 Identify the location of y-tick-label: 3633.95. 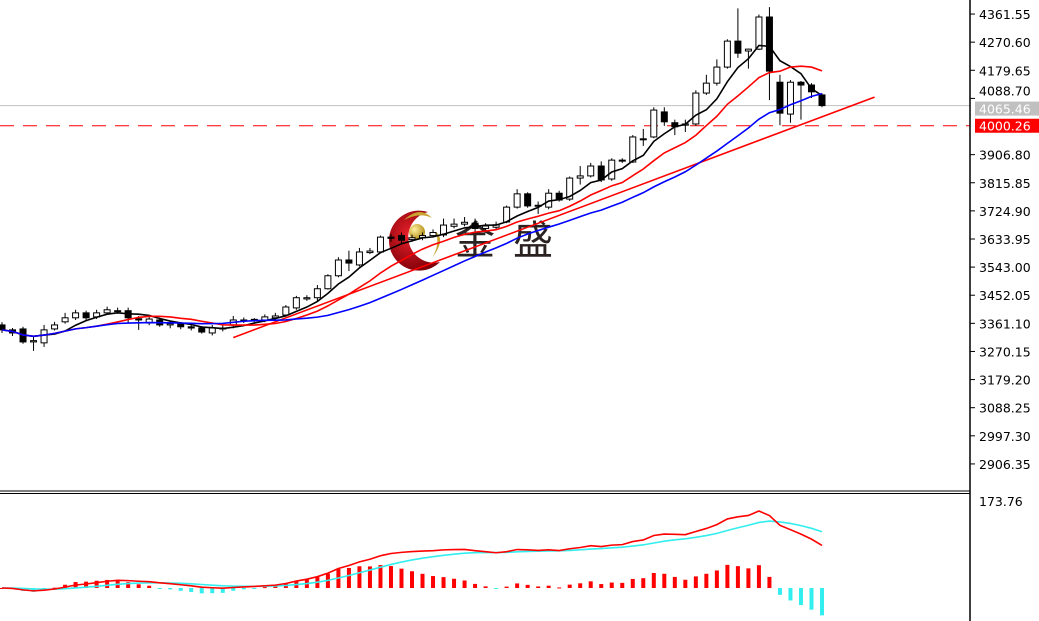
(1005, 239).